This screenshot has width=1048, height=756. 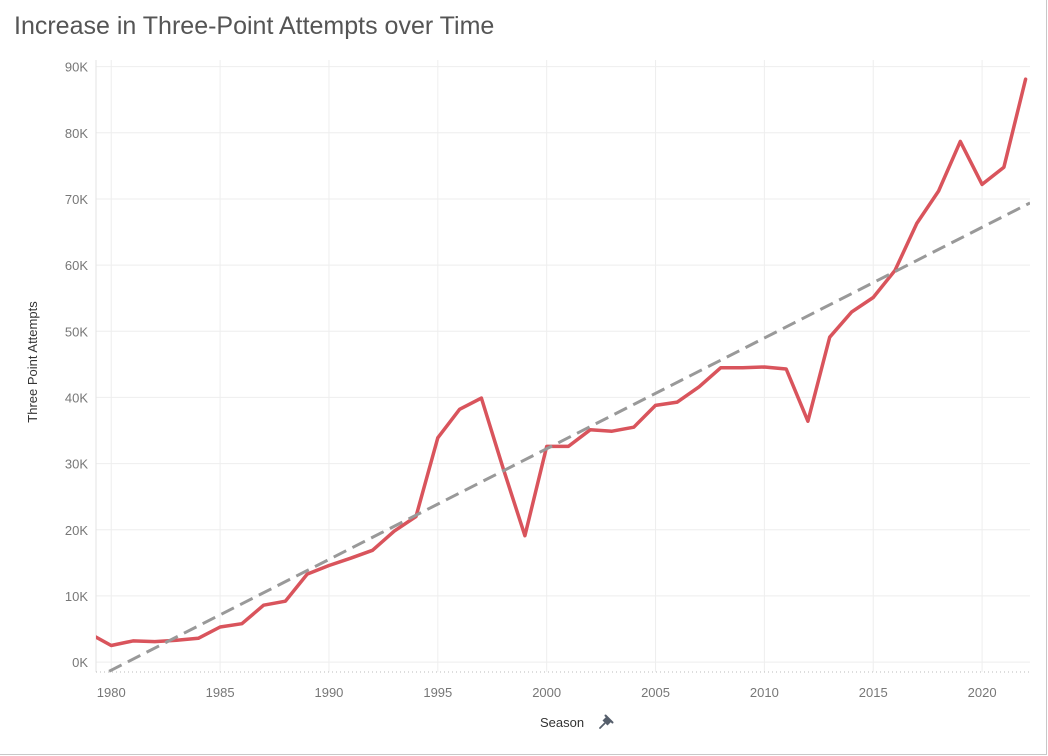 I want to click on x-tick-label: 2005, so click(x=655, y=692).